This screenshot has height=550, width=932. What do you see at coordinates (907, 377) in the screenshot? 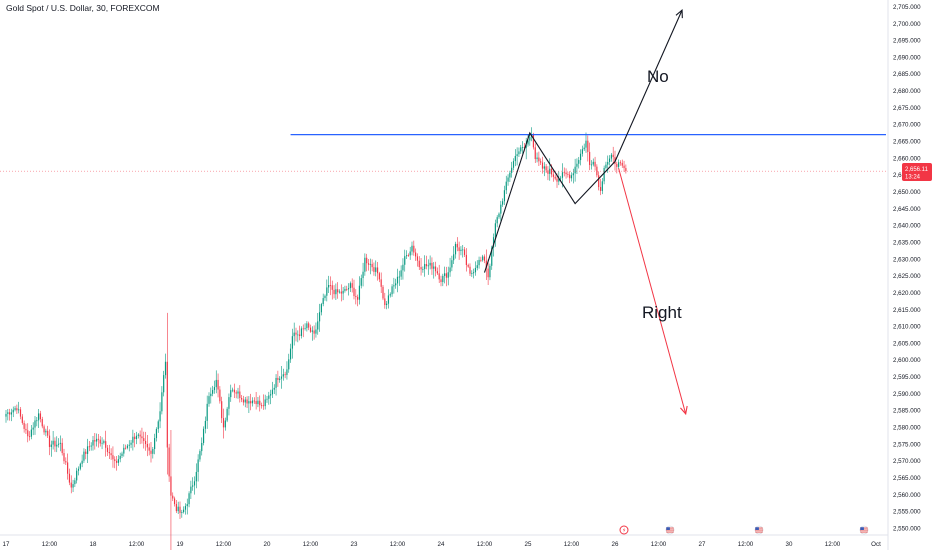
I see `price-tick-label: 2,595.000` at bounding box center [907, 377].